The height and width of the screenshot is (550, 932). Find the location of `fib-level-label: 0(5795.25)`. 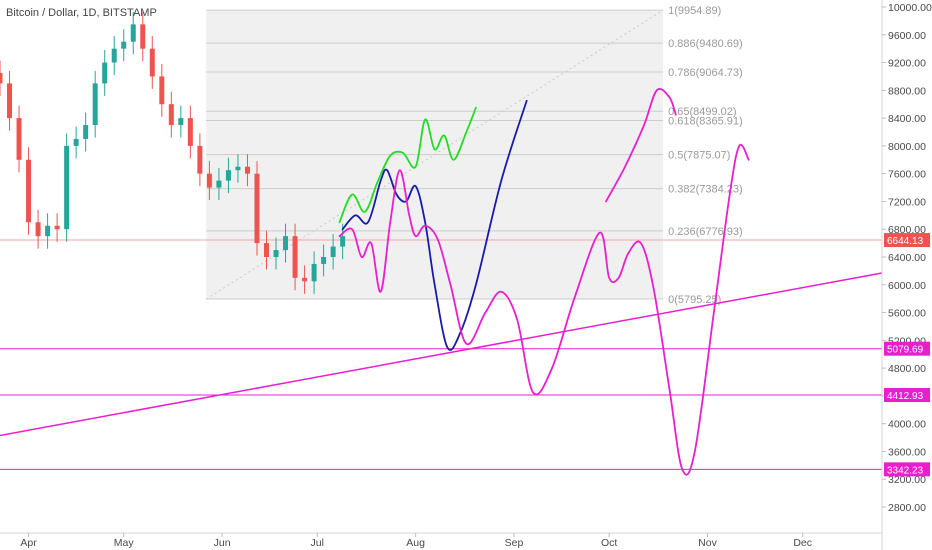

fib-level-label: 0(5795.25) is located at coordinates (694, 300).